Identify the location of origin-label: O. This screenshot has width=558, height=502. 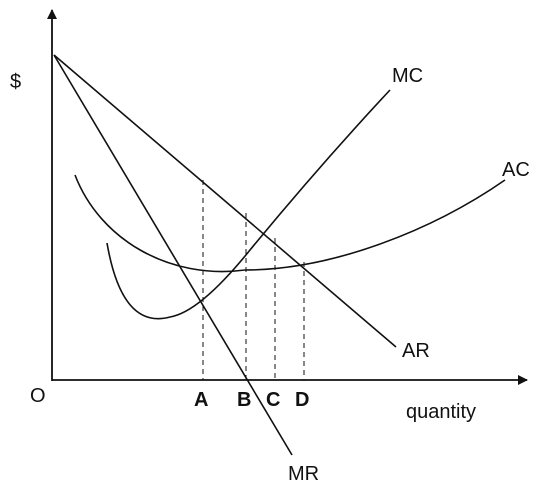
(38, 396).